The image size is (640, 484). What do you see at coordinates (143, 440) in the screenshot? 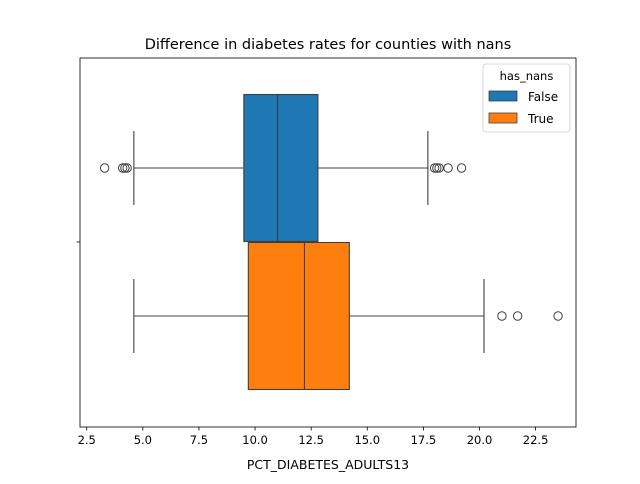
I see `x-tick-label: 5.0` at bounding box center [143, 440].